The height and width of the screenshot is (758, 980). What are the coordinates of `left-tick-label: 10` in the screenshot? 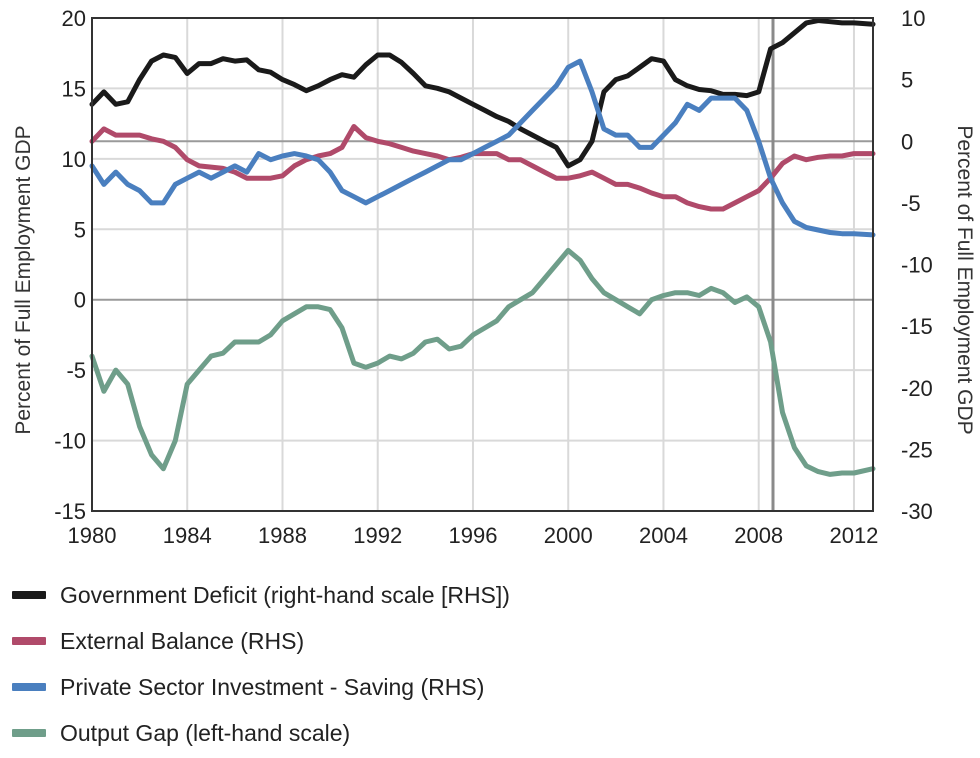 It's located at (74, 159).